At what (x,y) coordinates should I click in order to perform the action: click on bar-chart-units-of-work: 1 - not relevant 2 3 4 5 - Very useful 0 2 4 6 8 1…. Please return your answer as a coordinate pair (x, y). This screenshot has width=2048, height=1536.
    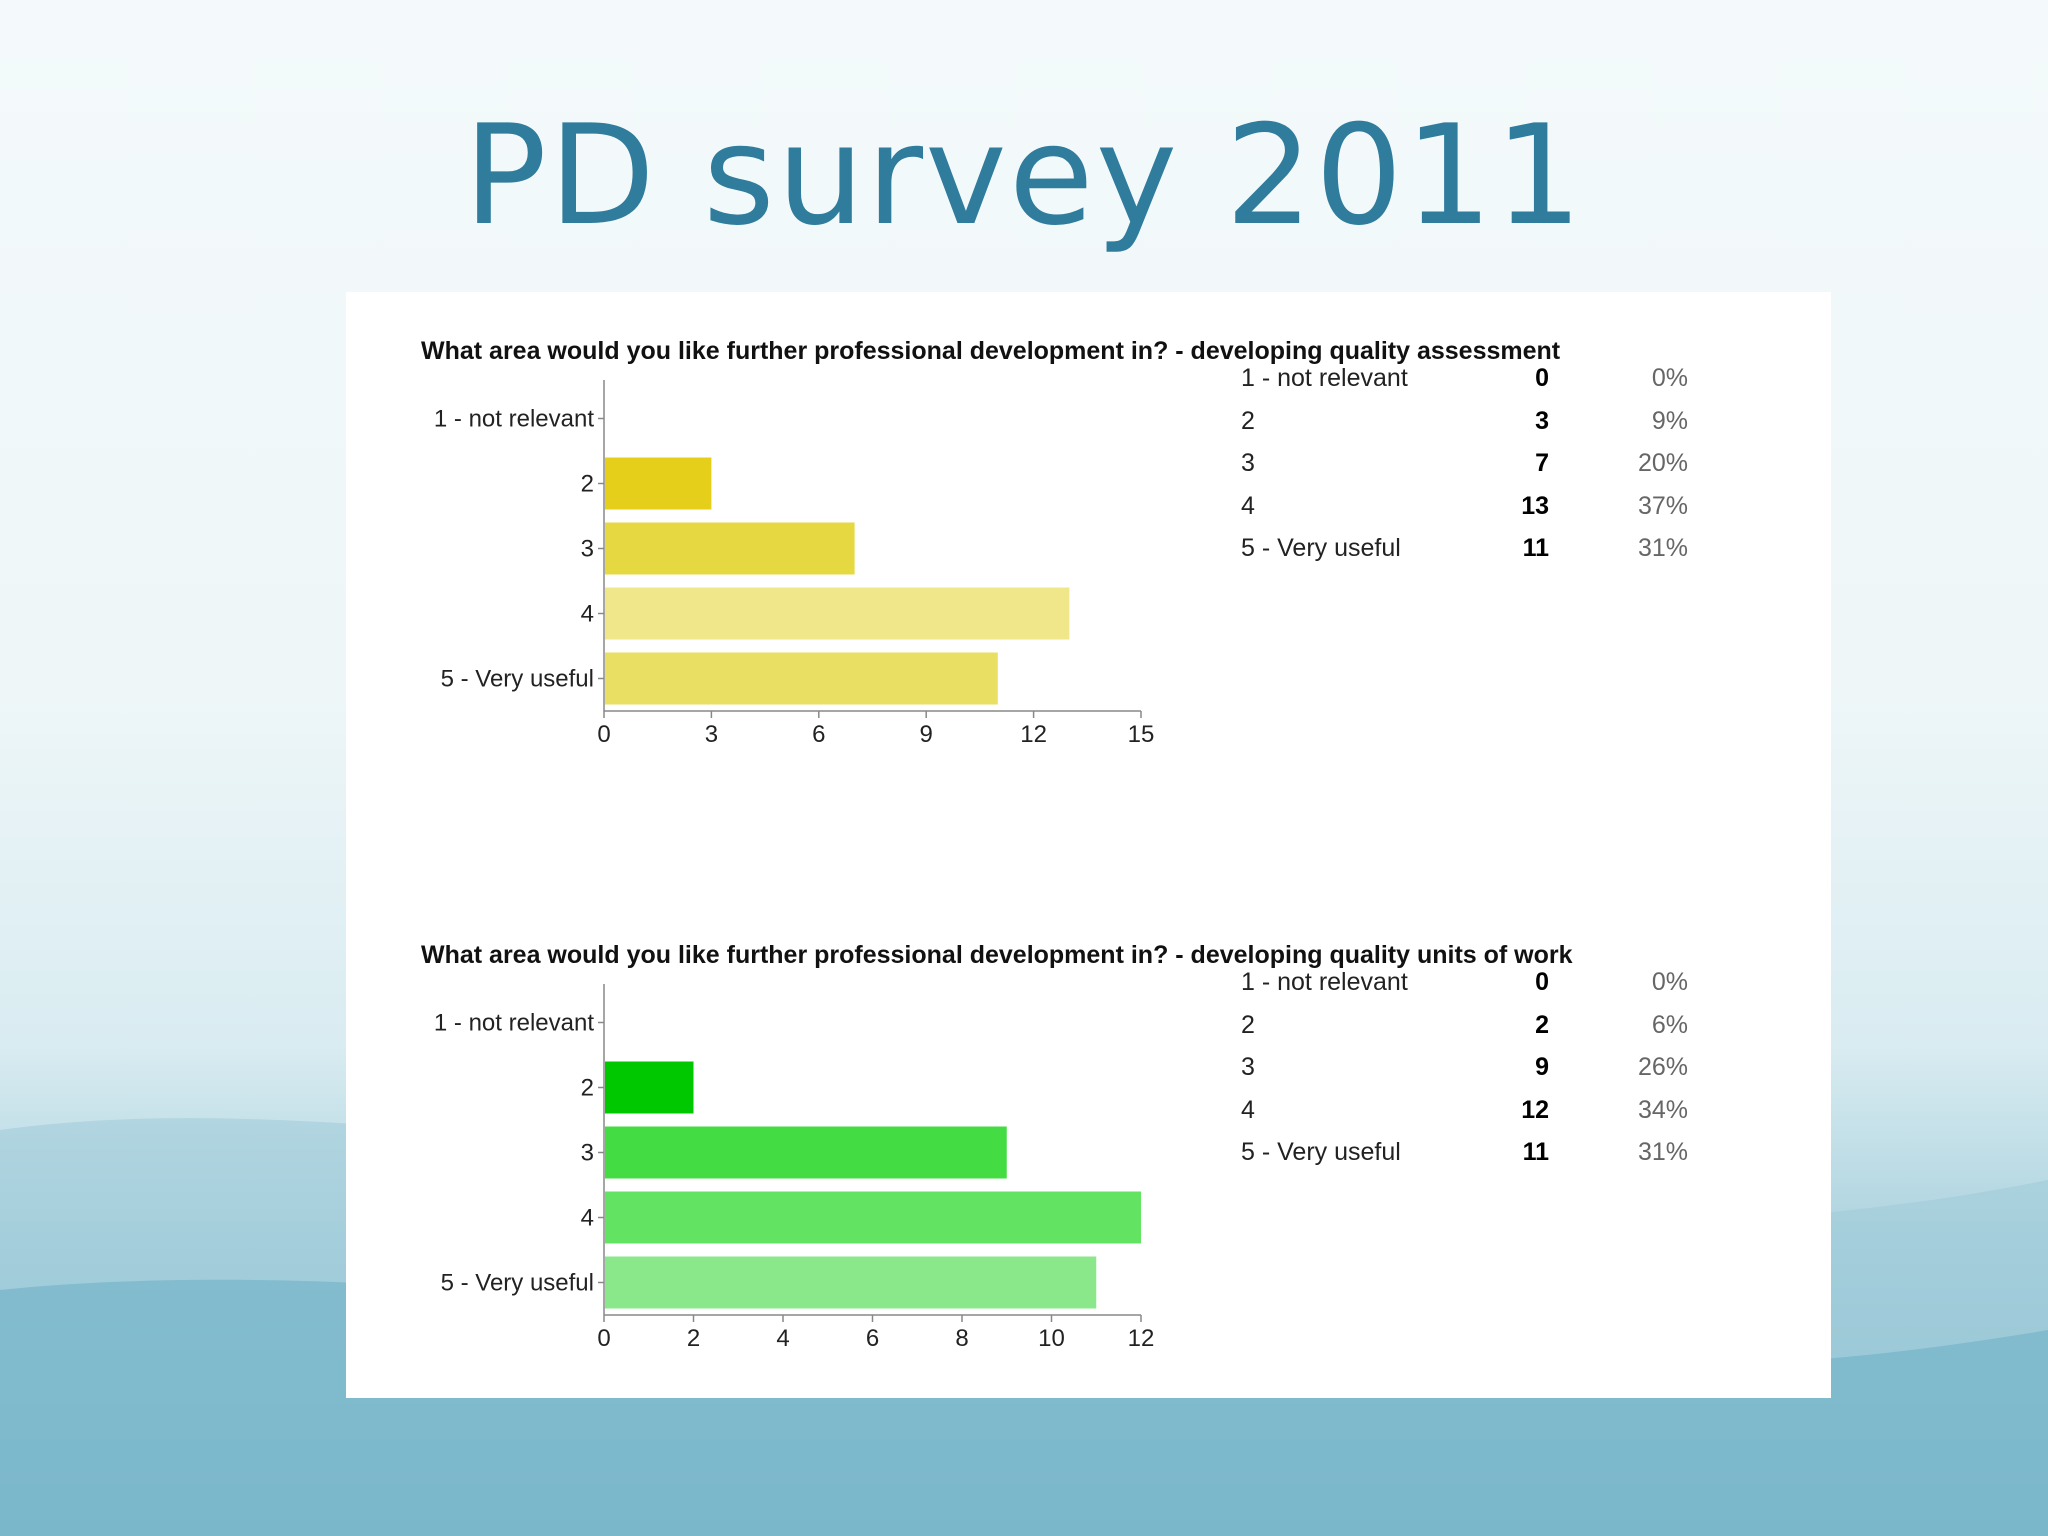
    Looking at the image, I should click on (794, 1168).